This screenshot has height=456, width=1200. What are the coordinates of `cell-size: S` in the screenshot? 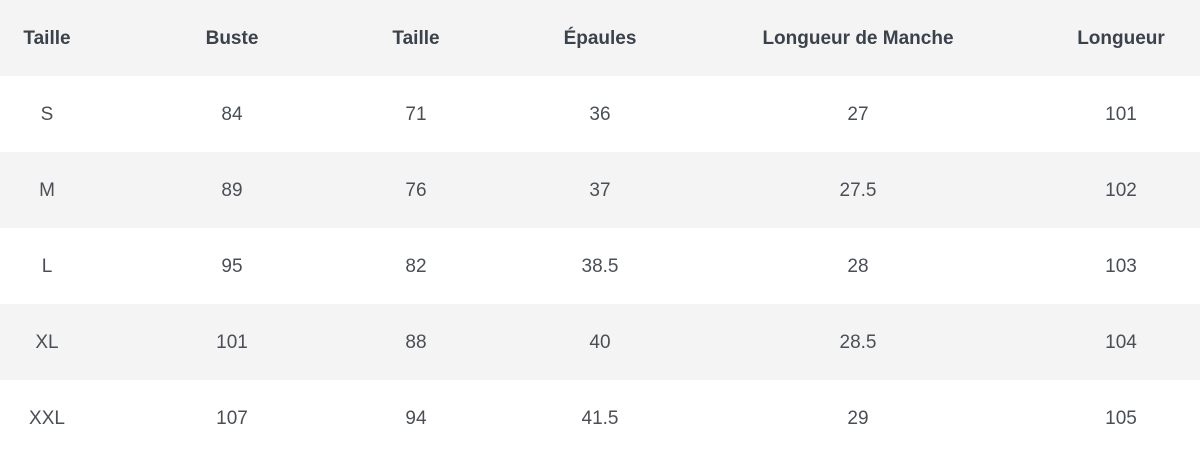 It's located at (47, 114).